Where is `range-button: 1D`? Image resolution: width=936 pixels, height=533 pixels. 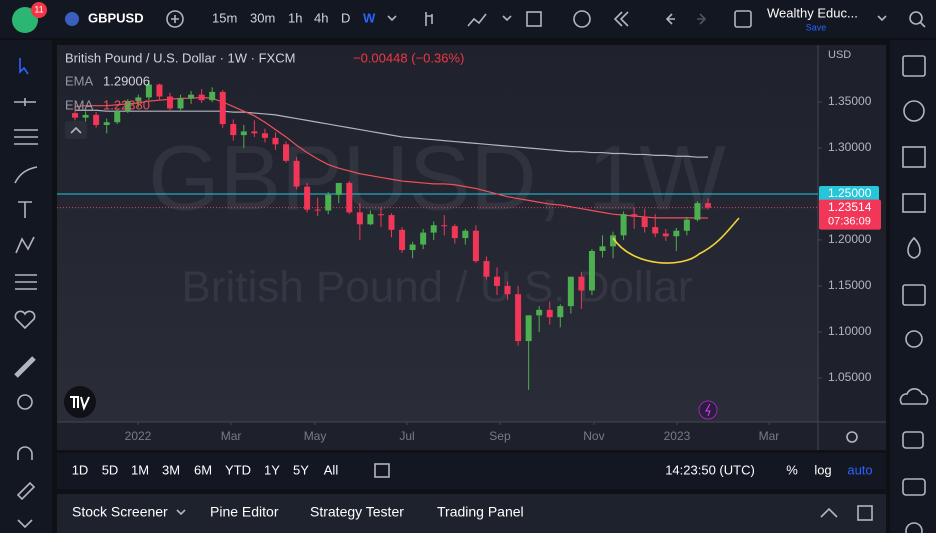
range-button: 1D is located at coordinates (80, 469).